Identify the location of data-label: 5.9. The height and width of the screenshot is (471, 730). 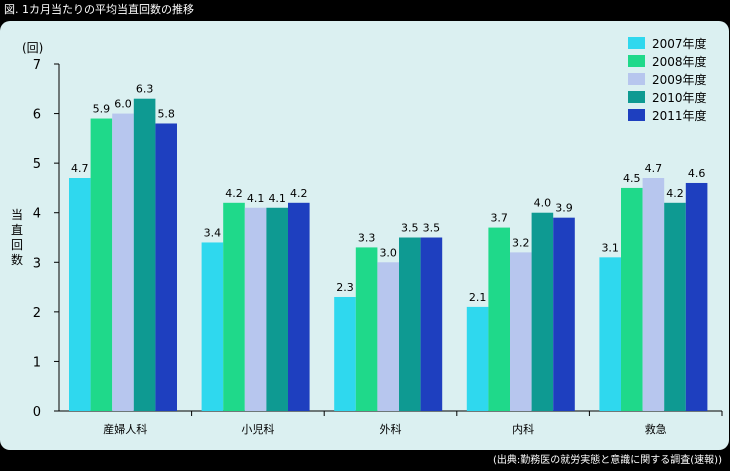
(102, 109).